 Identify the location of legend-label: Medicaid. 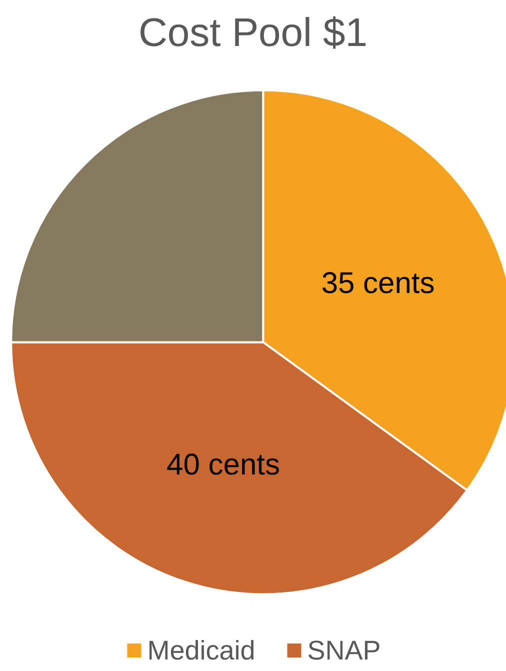
(201, 651).